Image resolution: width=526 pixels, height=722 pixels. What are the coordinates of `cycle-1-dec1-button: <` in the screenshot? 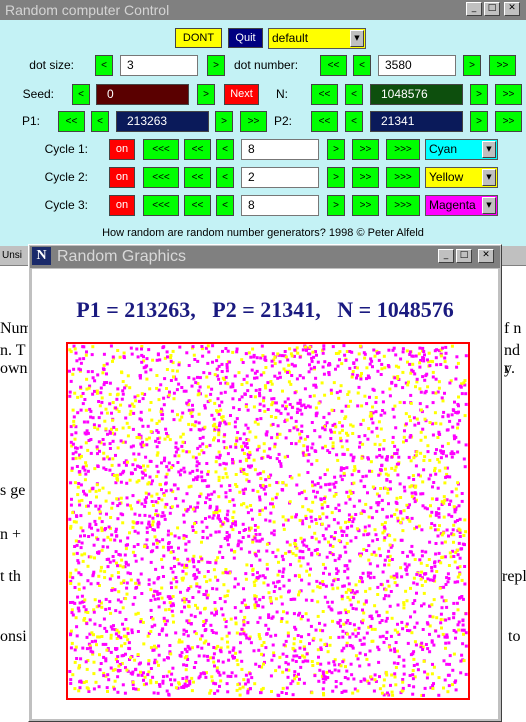 It's located at (225, 149).